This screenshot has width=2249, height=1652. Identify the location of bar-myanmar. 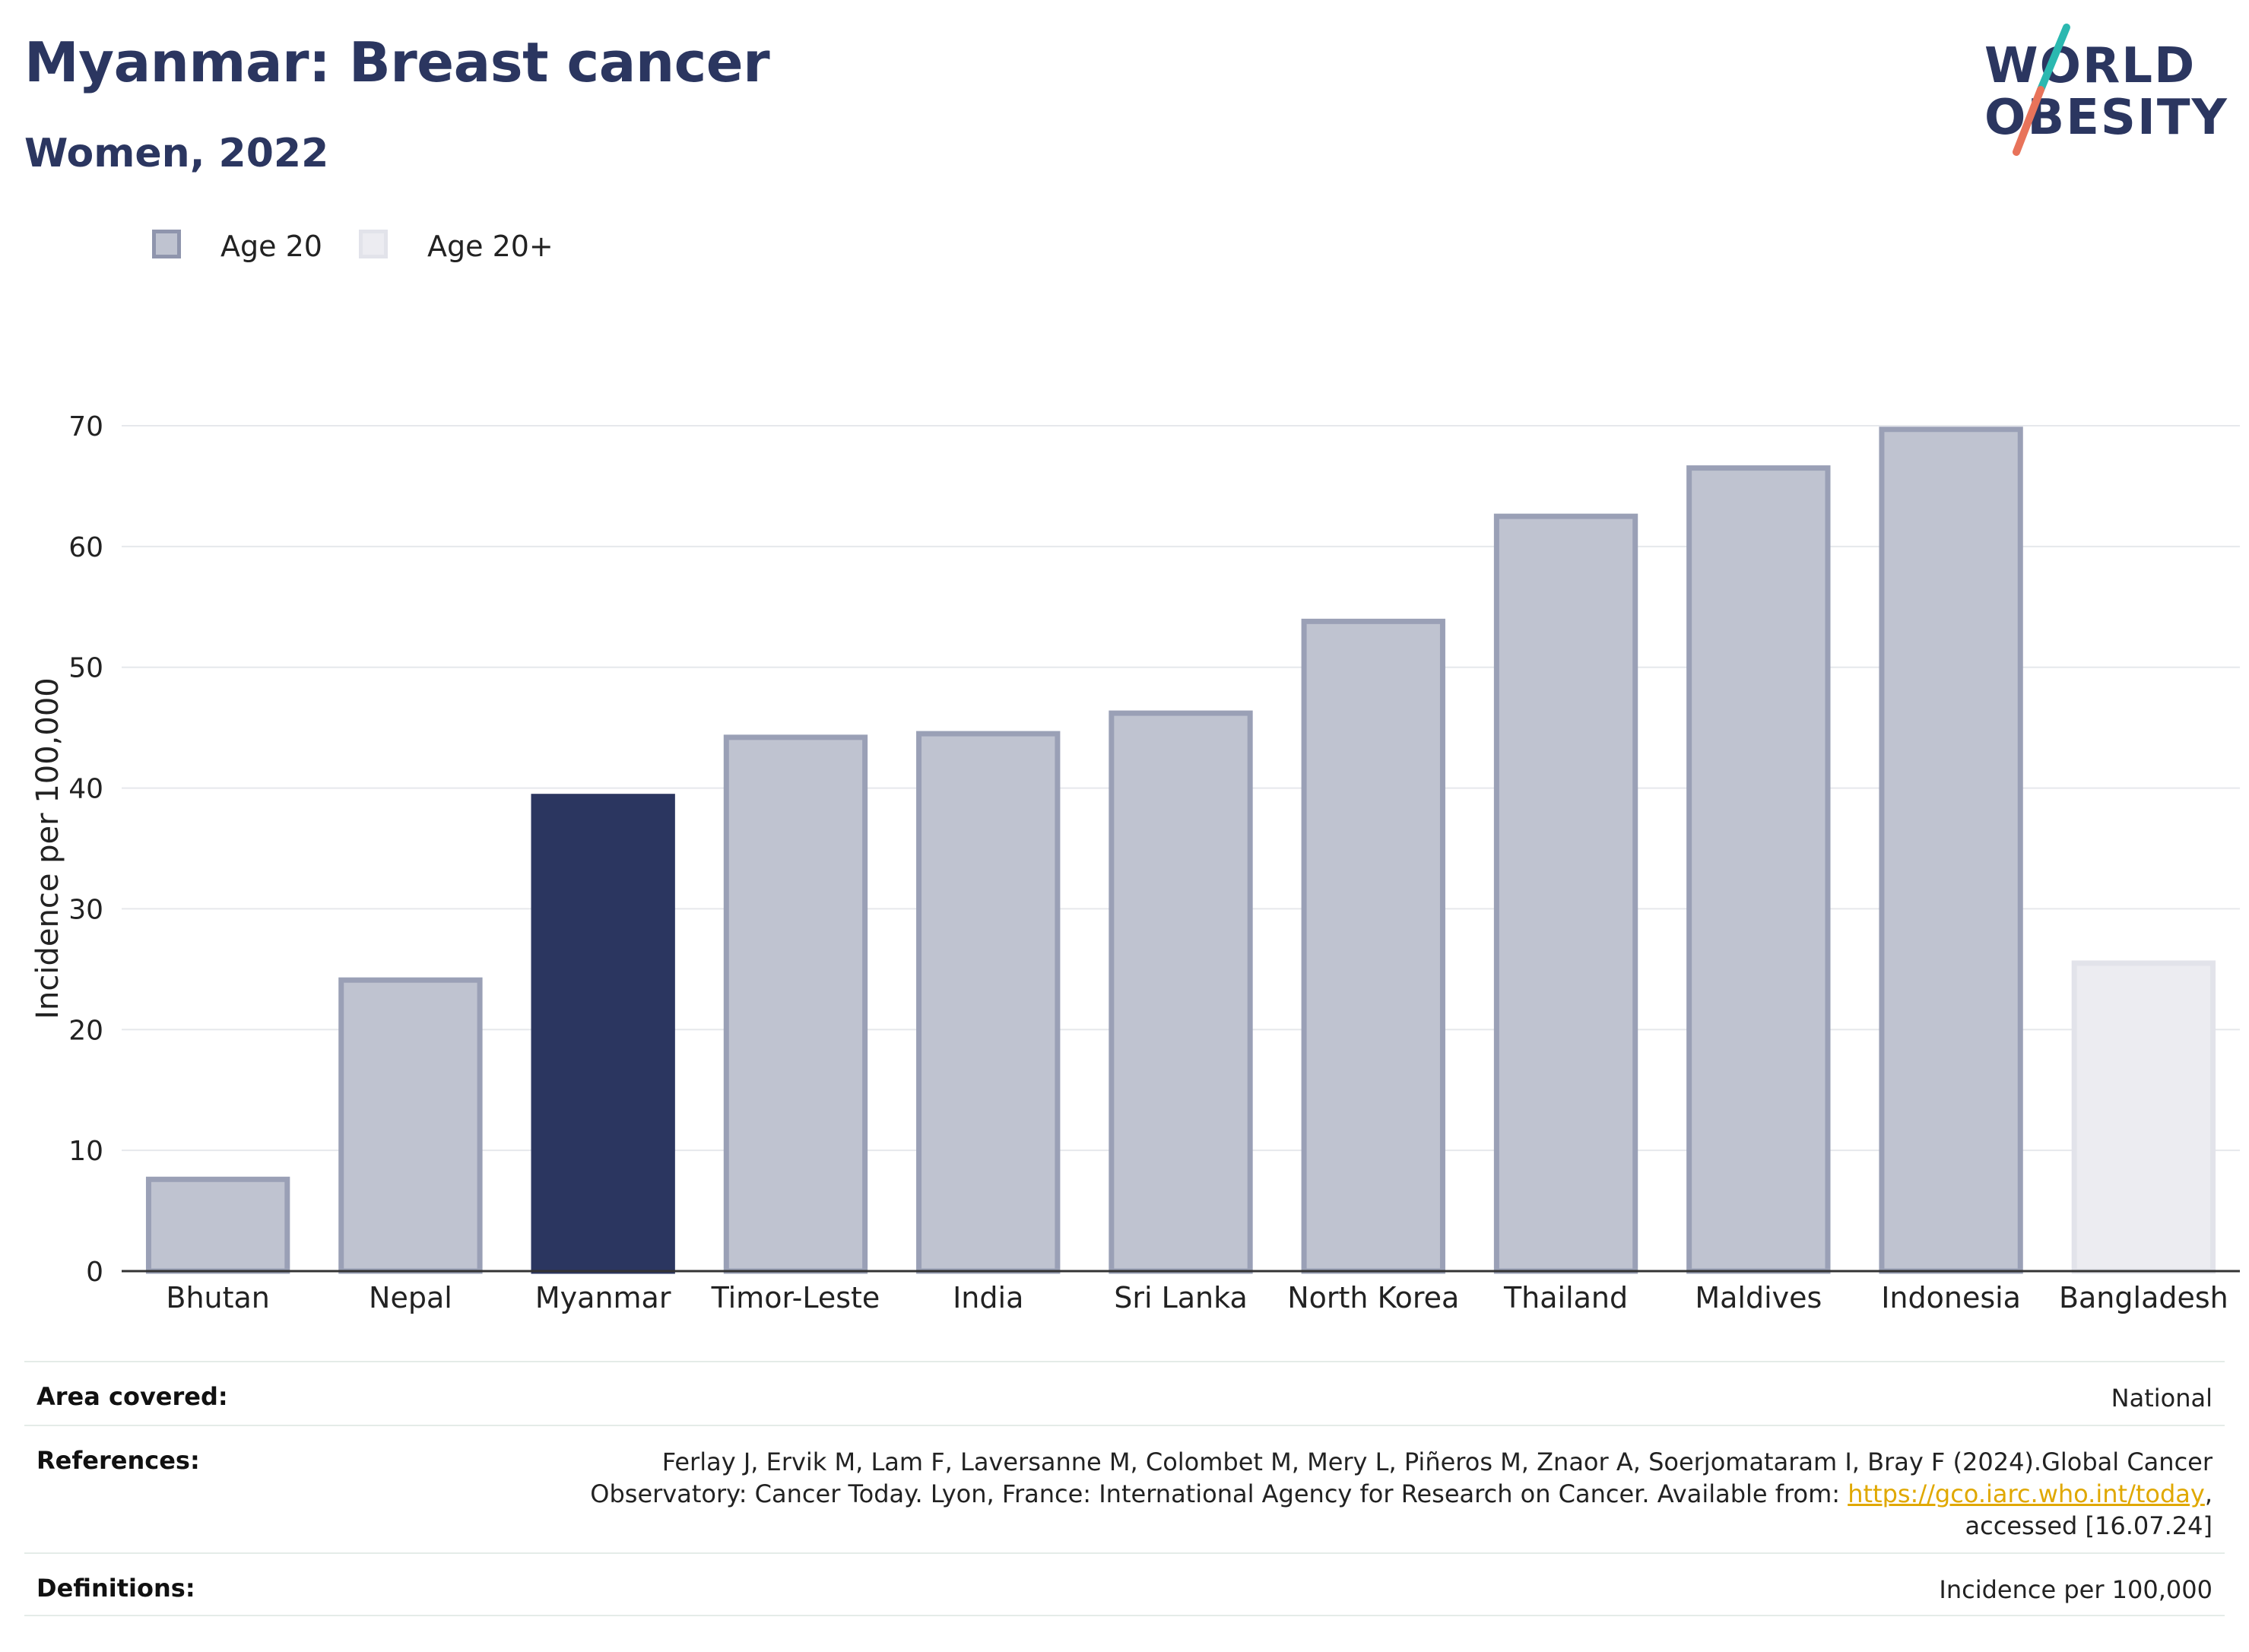
(603, 1034).